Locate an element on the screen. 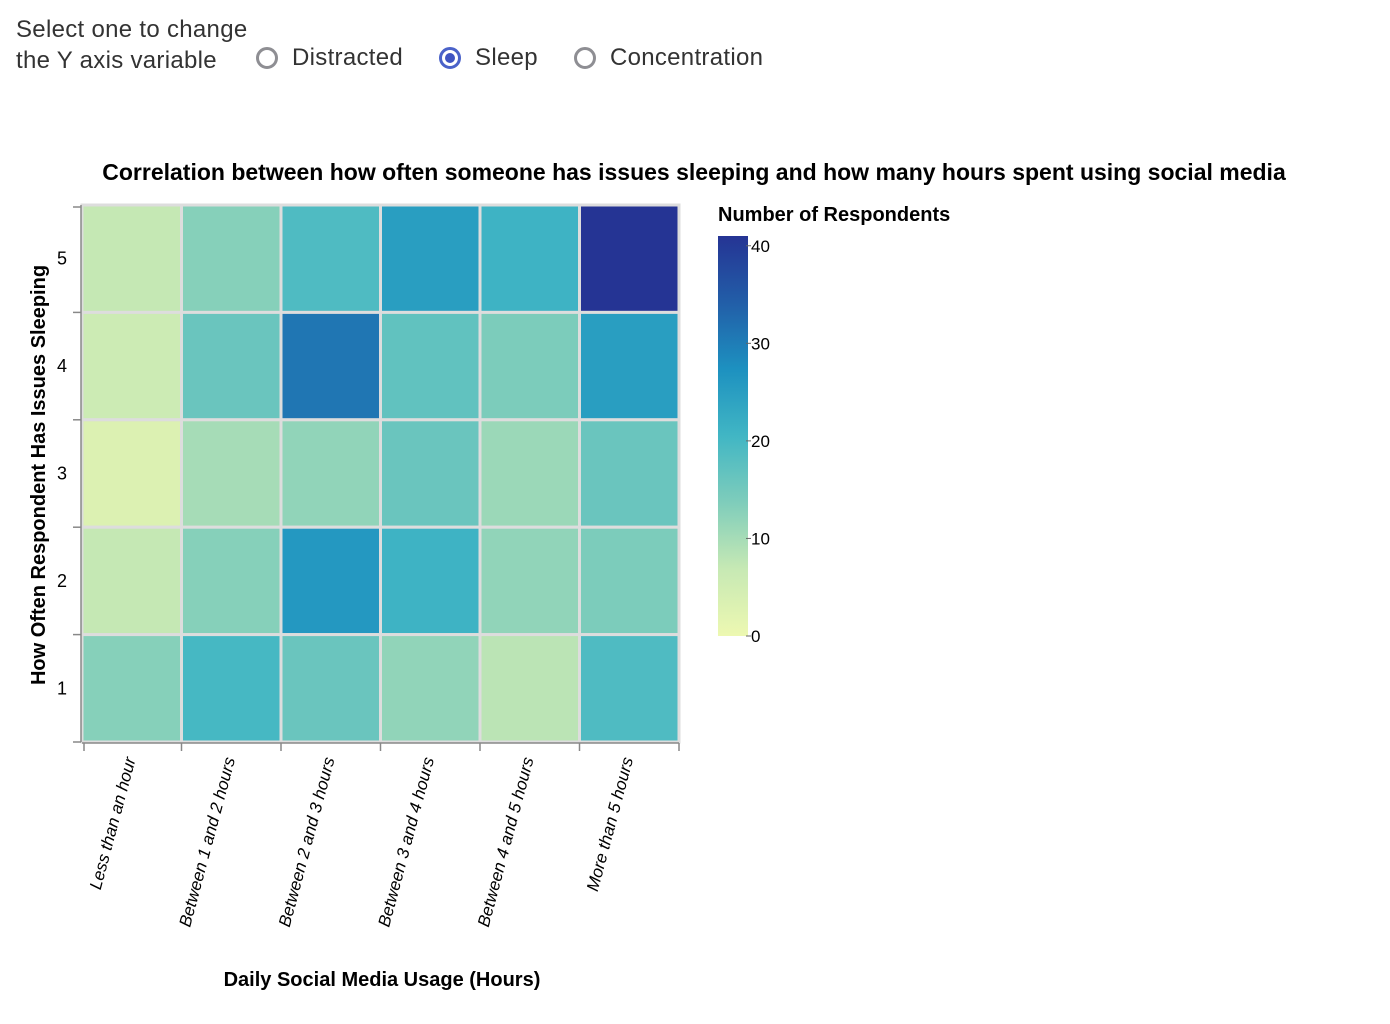  x-tick-label: Between 4 and 5 hours is located at coordinates (506, 842).